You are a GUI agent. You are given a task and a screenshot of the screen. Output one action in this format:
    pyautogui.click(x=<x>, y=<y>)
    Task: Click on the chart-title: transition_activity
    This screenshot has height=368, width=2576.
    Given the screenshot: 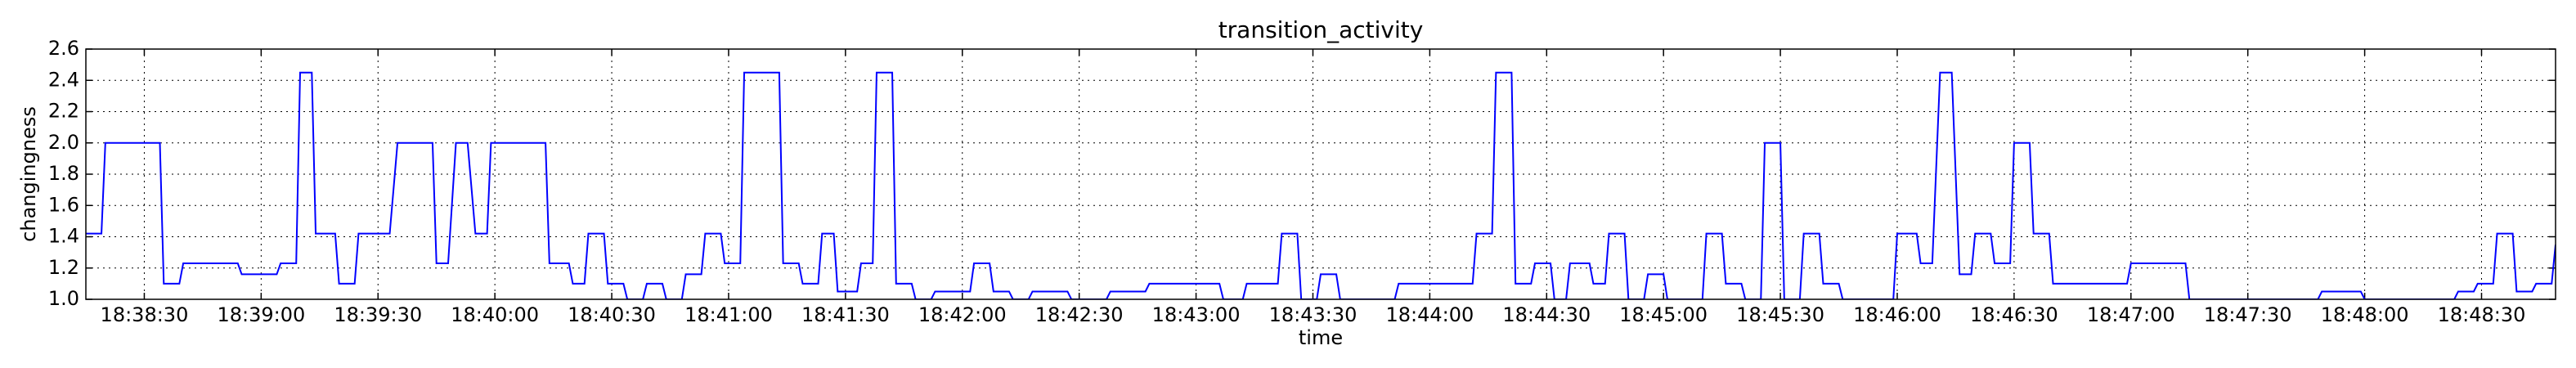 What is the action you would take?
    pyautogui.click(x=1321, y=29)
    